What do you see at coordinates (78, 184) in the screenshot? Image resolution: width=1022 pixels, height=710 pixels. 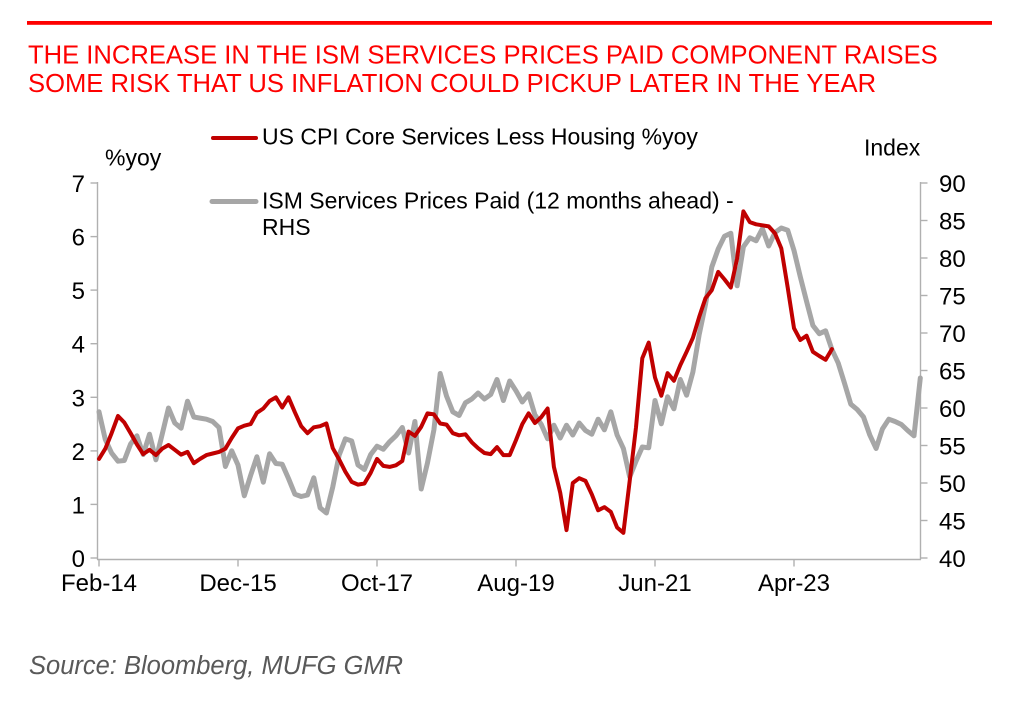 I see `svg-text: 7` at bounding box center [78, 184].